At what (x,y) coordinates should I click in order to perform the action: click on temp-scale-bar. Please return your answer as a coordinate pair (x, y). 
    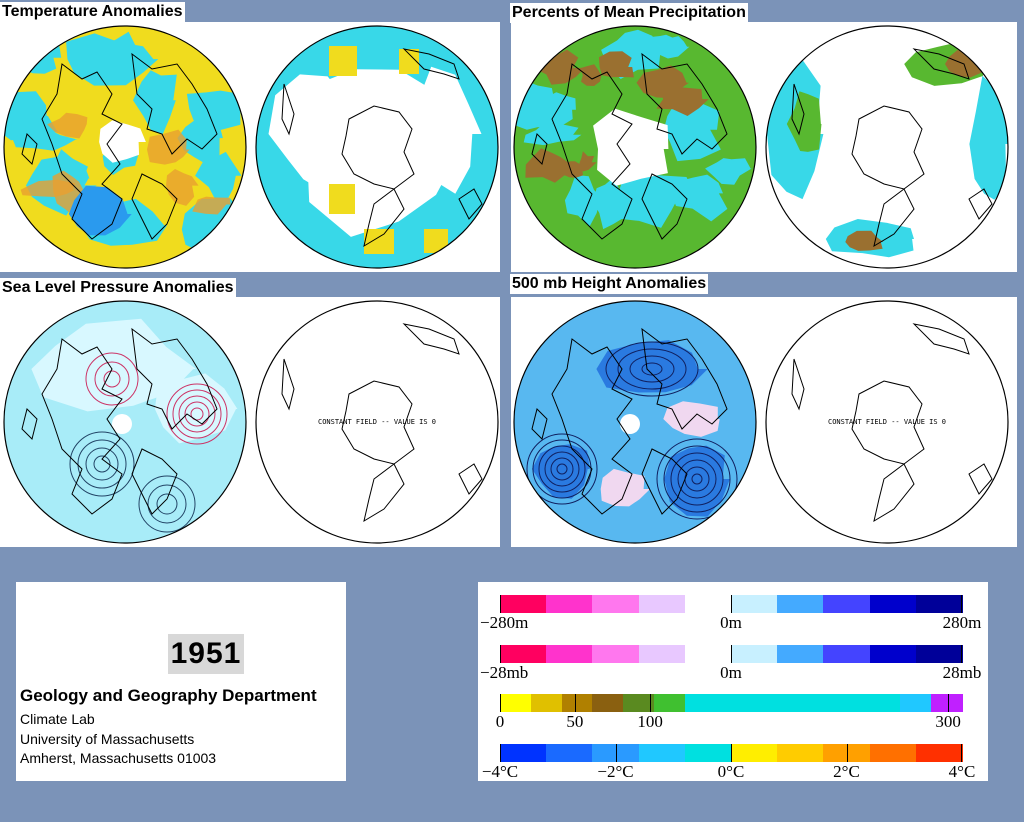
    Looking at the image, I should click on (731, 753).